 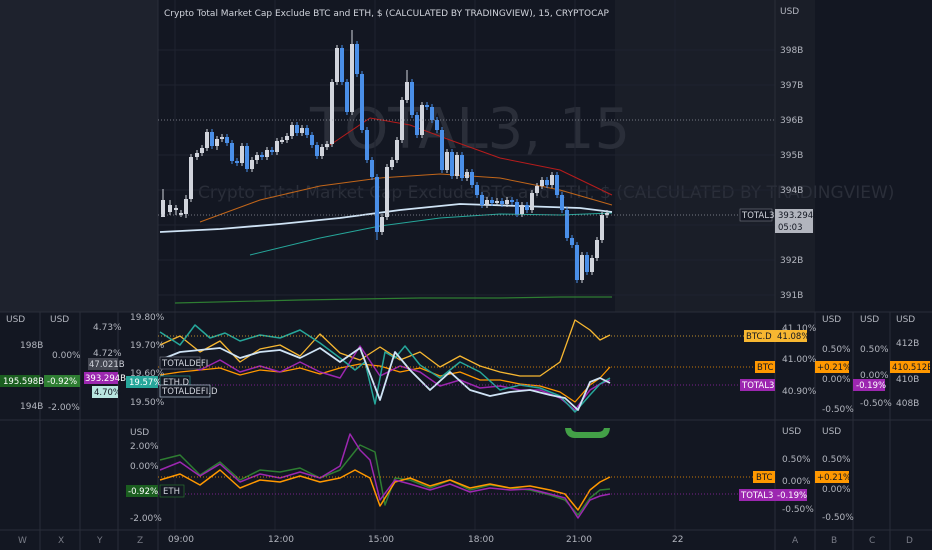 I want to click on legend-ethd: ETH.D, so click(x=176, y=383).